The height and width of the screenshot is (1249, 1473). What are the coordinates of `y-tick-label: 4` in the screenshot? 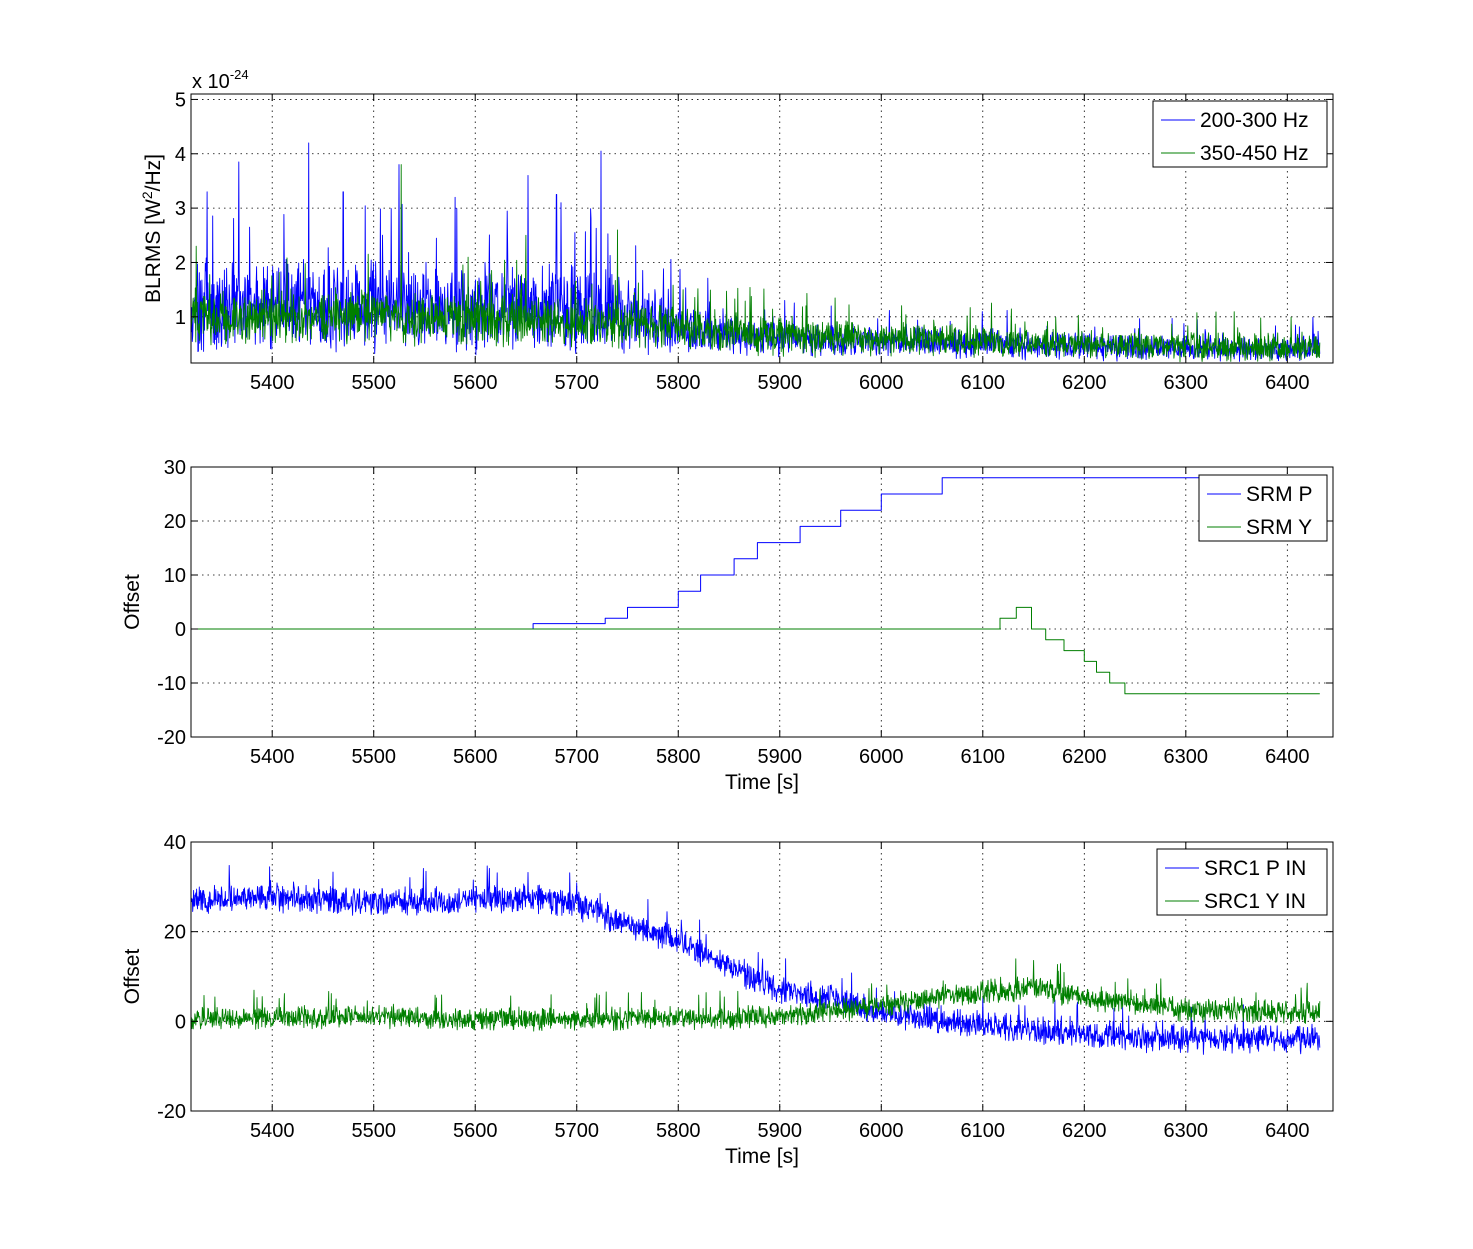 It's located at (180, 155).